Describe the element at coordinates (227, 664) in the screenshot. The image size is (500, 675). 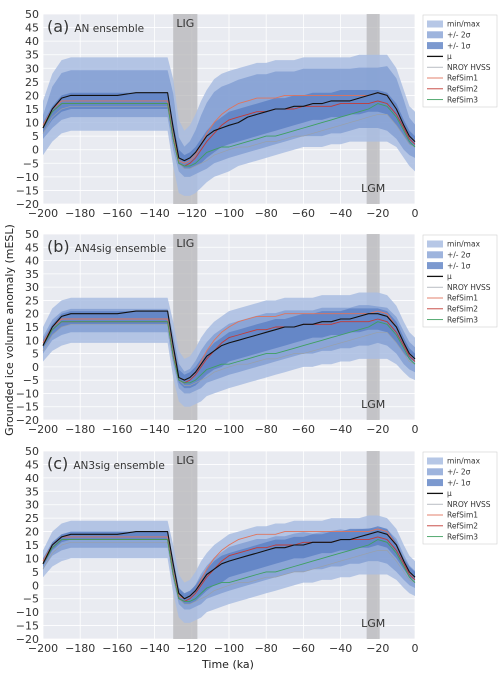
I see `x-axis-label: Time (ka)` at that location.